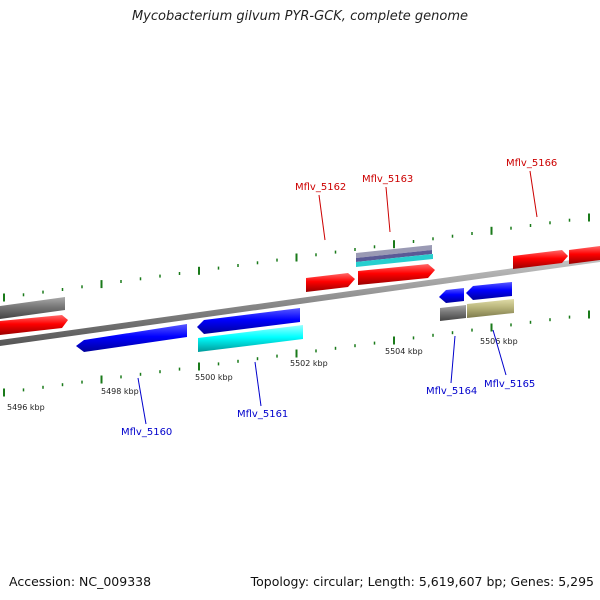  What do you see at coordinates (146, 432) in the screenshot?
I see `gene-label-mflv-5160: Mflv_5160` at bounding box center [146, 432].